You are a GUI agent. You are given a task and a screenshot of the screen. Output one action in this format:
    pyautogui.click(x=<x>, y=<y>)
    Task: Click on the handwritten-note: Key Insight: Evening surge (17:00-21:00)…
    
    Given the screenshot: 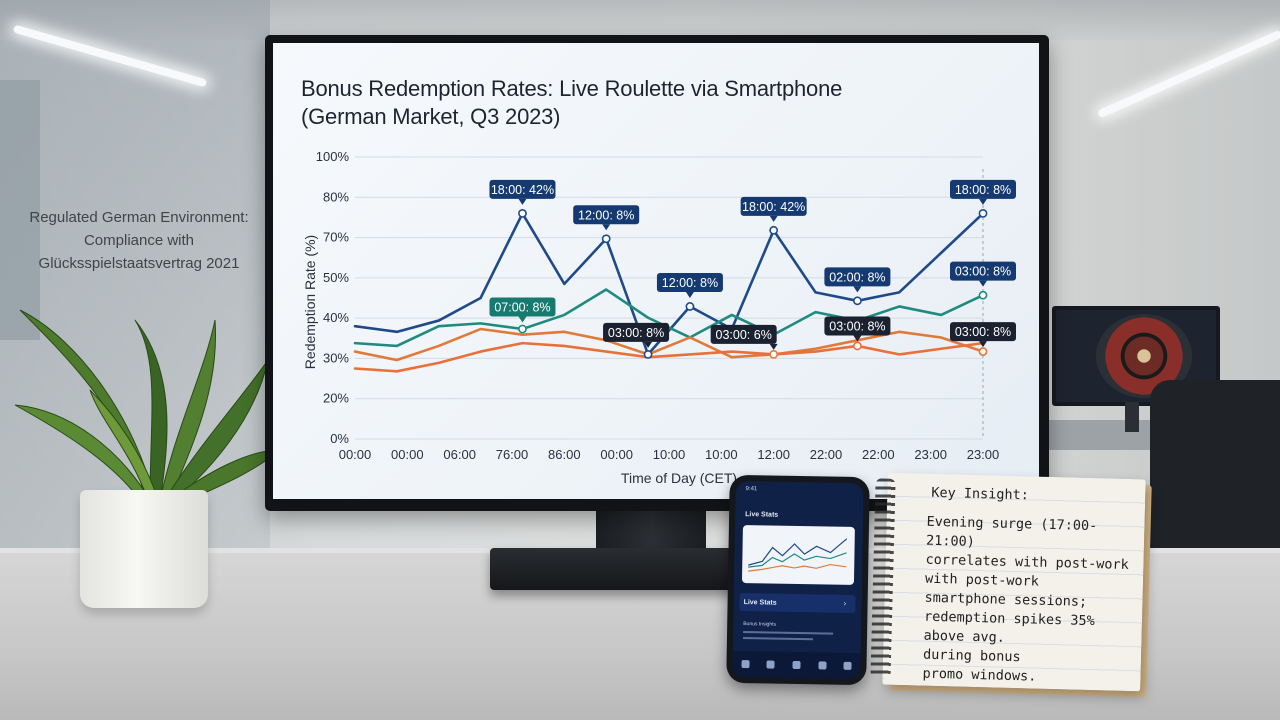 What is the action you would take?
    pyautogui.click(x=1031, y=587)
    